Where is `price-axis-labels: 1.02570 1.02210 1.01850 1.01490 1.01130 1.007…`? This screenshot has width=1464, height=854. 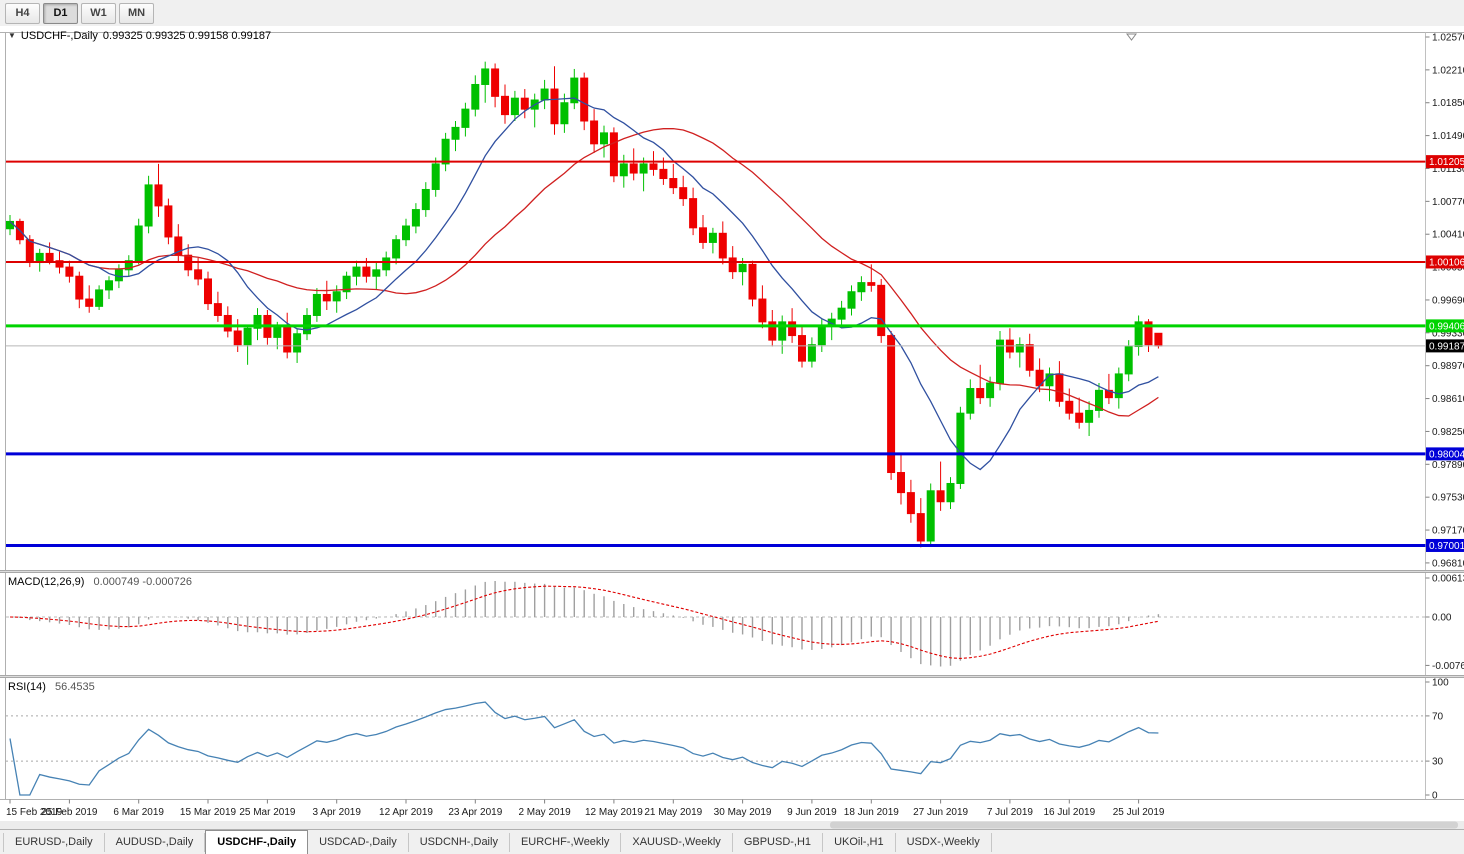 price-axis-labels: 1.02570 1.02210 1.01850 1.01490 1.01130 1.007… is located at coordinates (1444, 301).